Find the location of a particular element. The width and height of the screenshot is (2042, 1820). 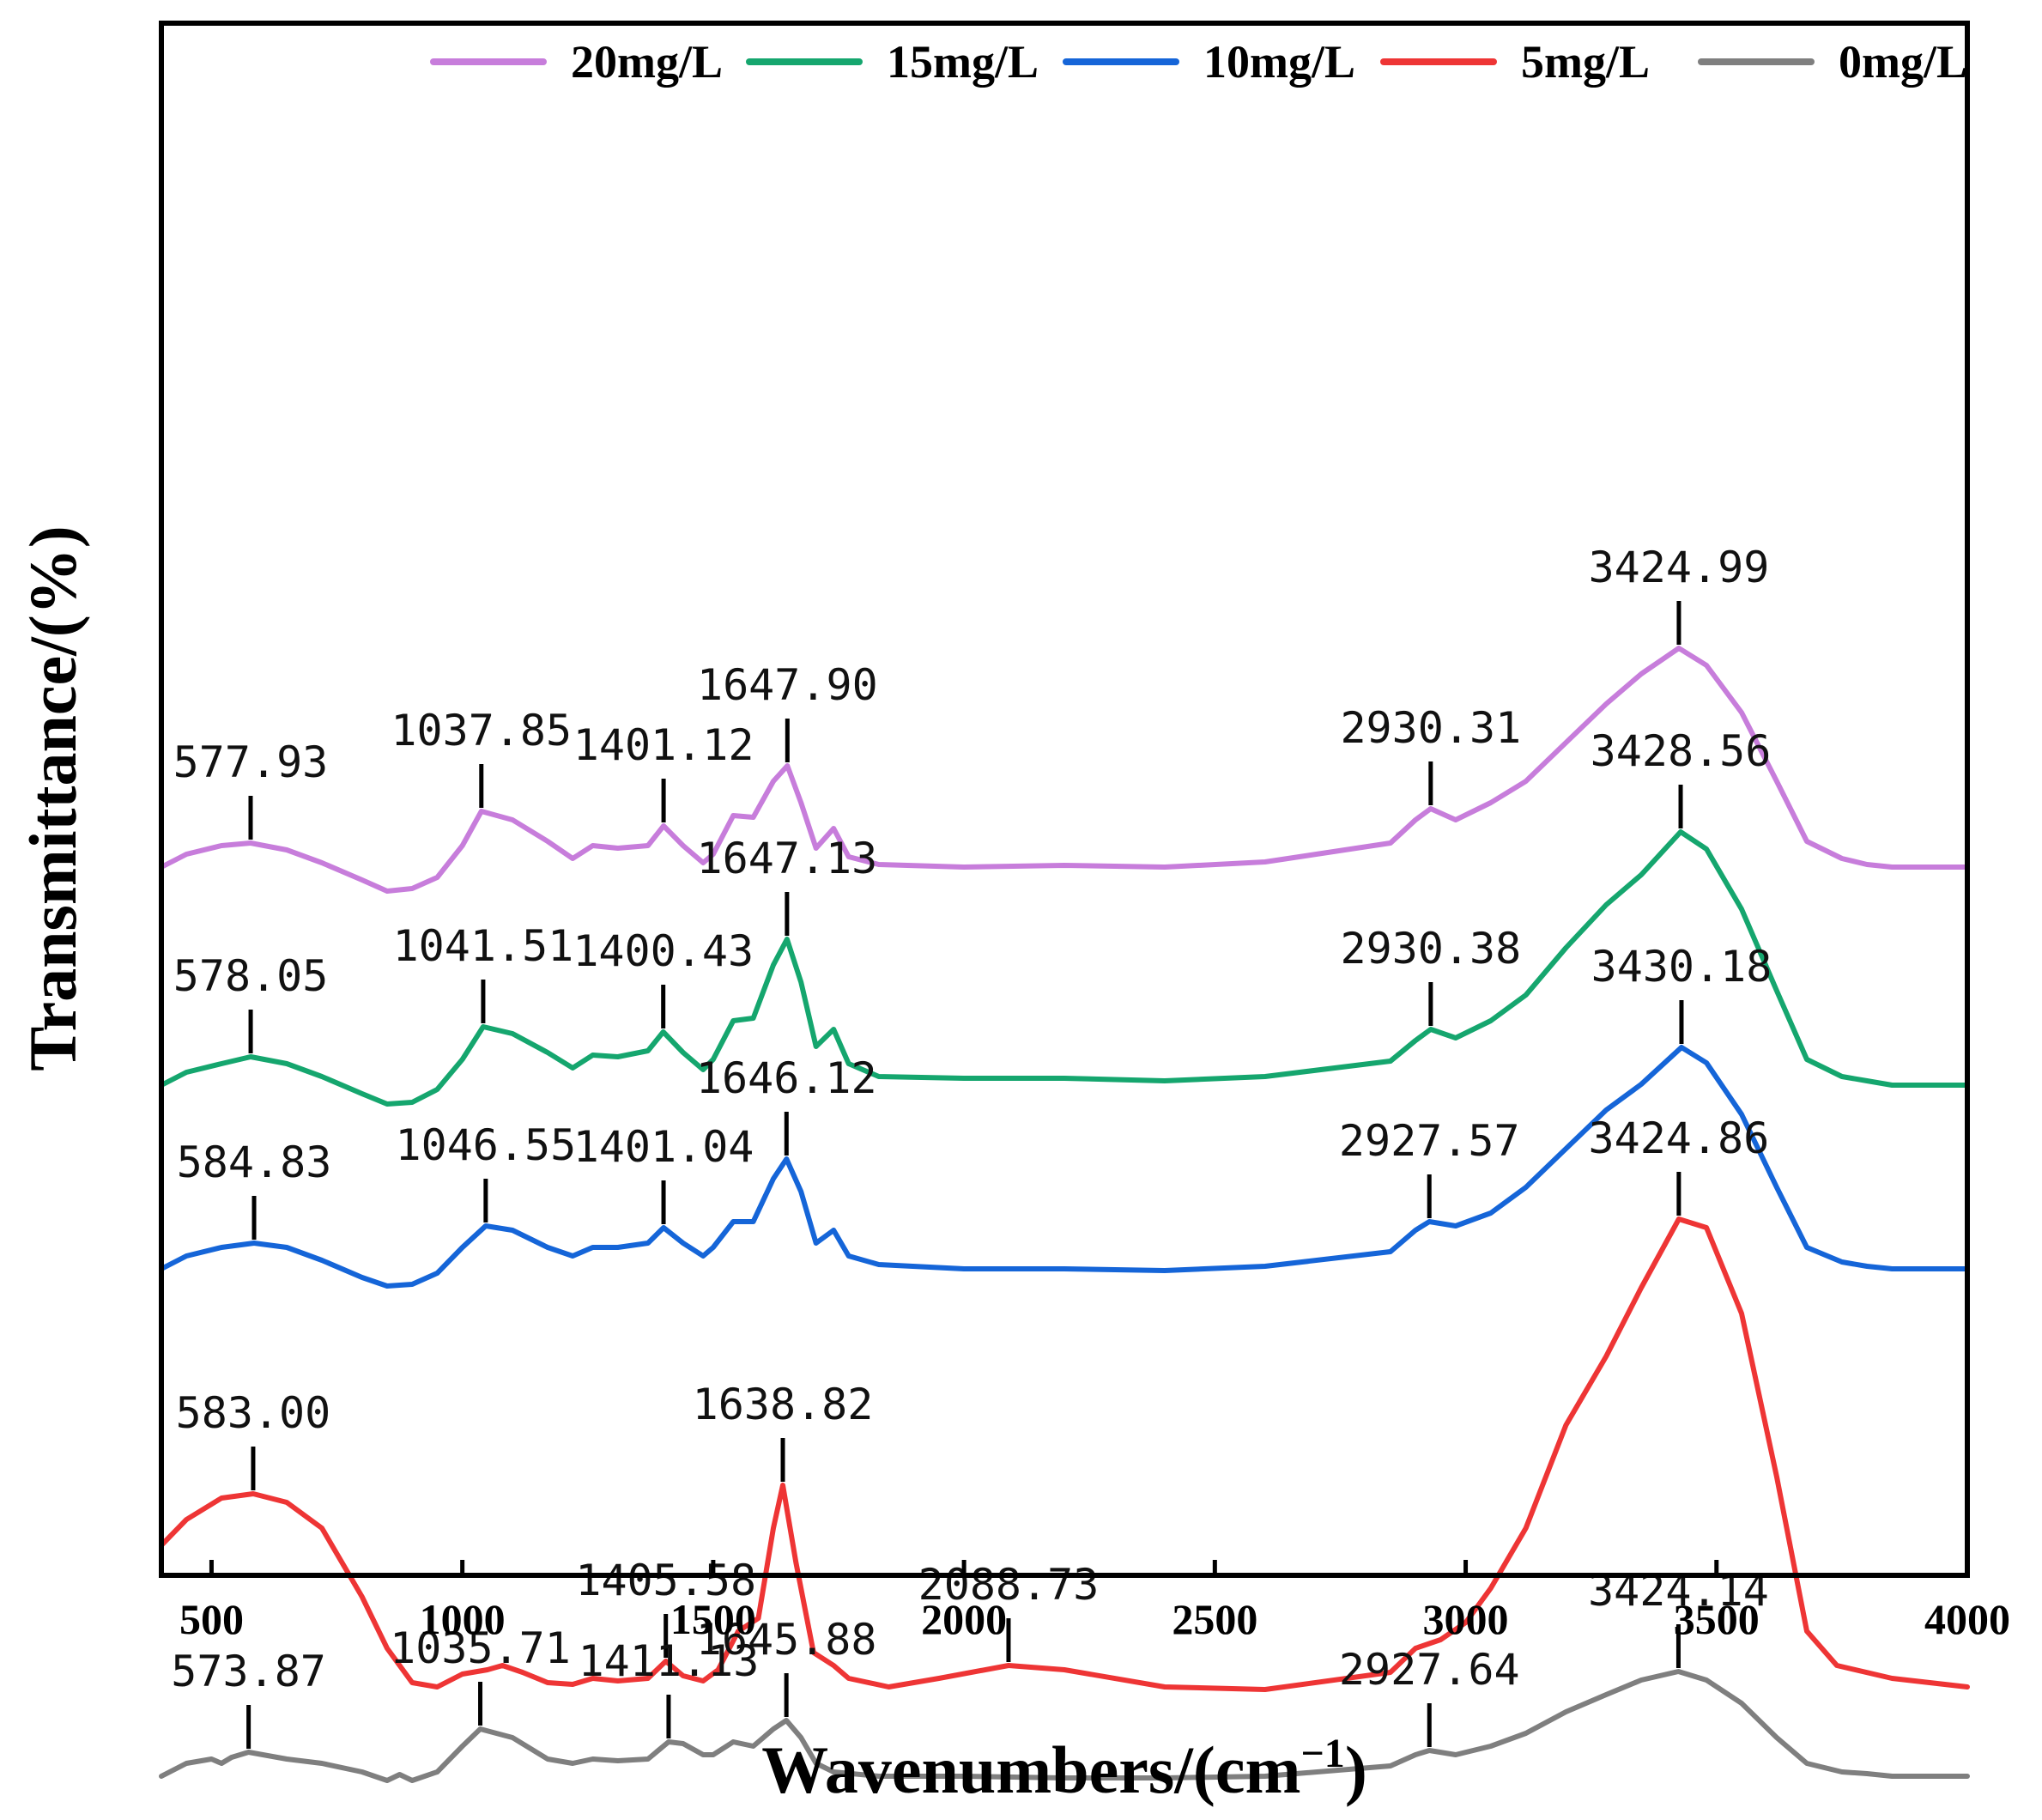

peak-label-19: 1405.58 is located at coordinates (665, 1581).